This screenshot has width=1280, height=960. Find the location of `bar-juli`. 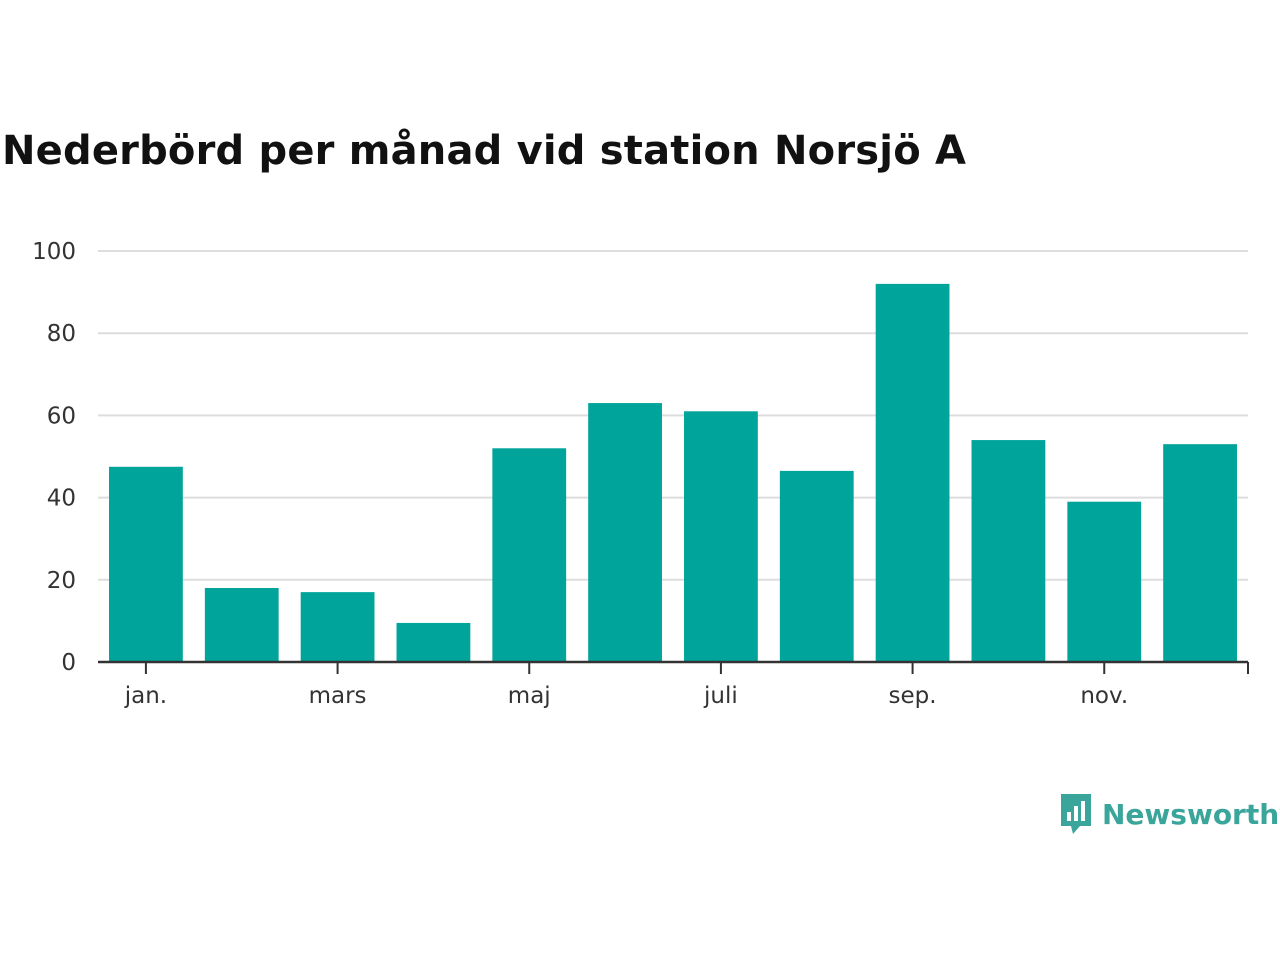

bar-juli is located at coordinates (721, 536).